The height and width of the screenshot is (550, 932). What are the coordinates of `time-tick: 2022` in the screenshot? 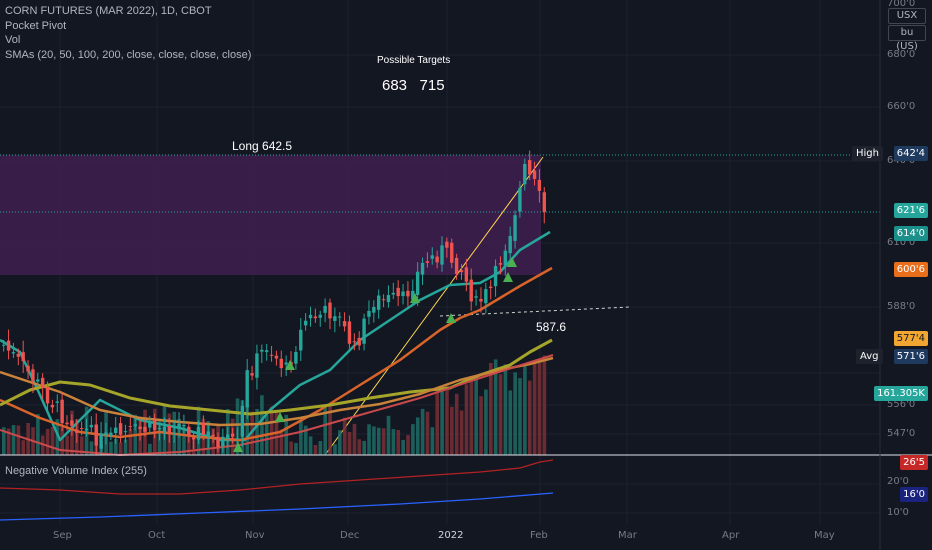 It's located at (451, 535).